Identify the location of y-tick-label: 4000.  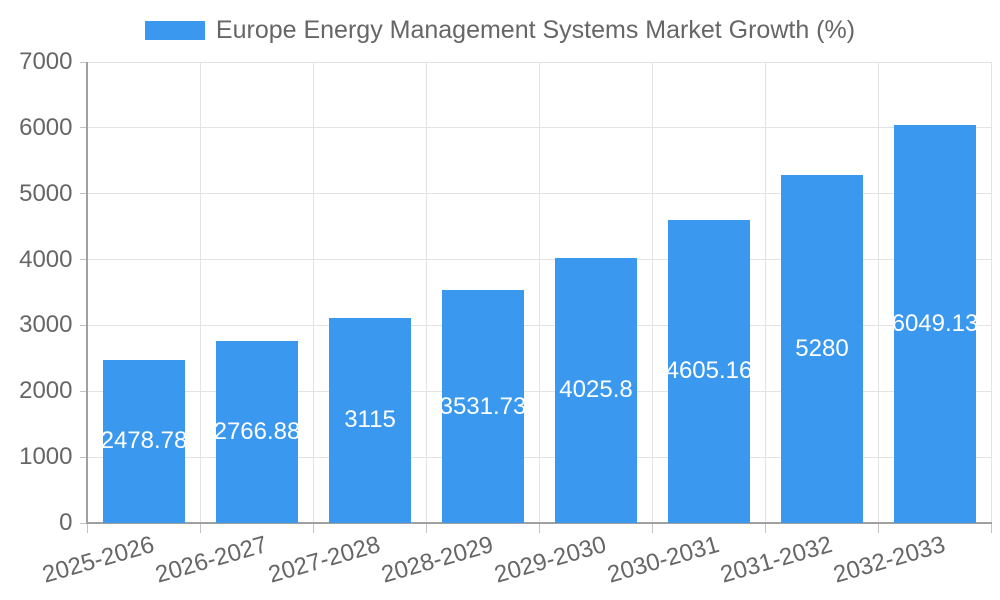
(46, 259).